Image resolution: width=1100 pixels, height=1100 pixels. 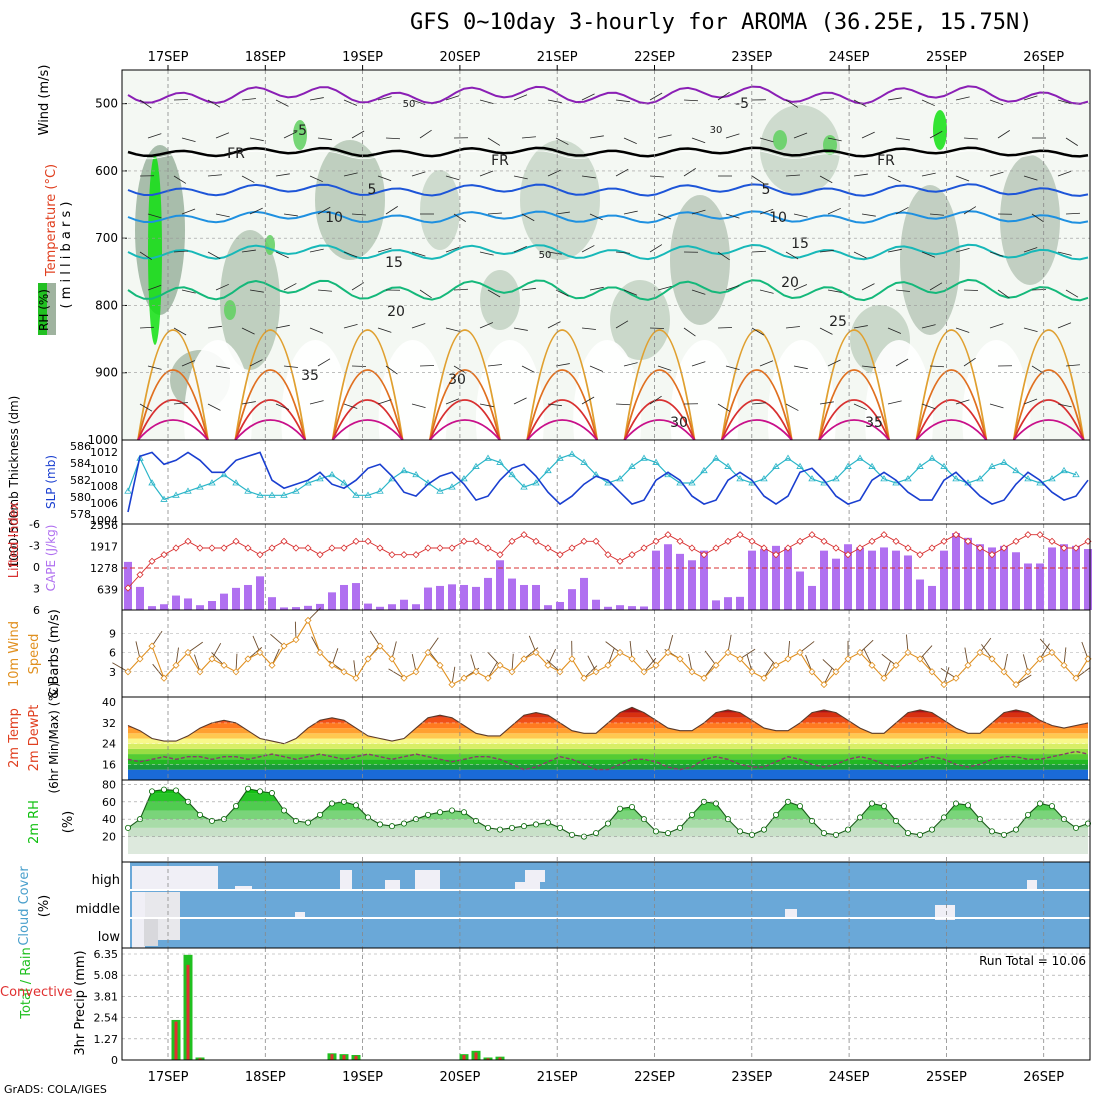 What do you see at coordinates (362, 1077) in the screenshot?
I see `date-label-bottom: 19SEP` at bounding box center [362, 1077].